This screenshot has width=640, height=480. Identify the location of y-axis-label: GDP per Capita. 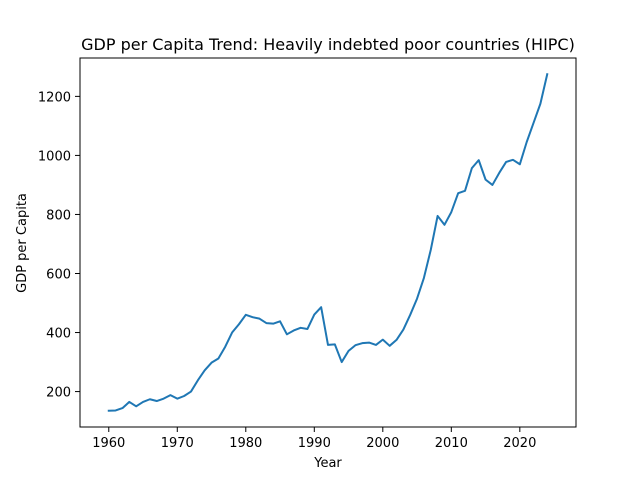
(22, 243).